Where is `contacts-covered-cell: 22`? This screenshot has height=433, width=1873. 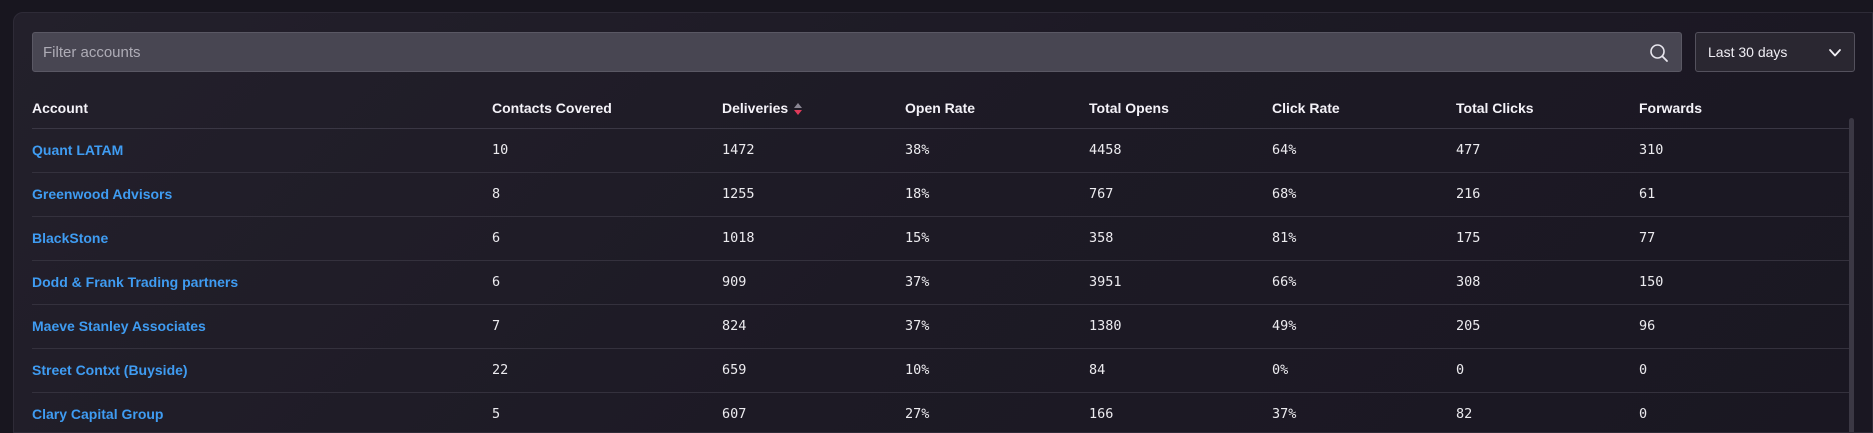 contacts-covered-cell: 22 is located at coordinates (607, 370).